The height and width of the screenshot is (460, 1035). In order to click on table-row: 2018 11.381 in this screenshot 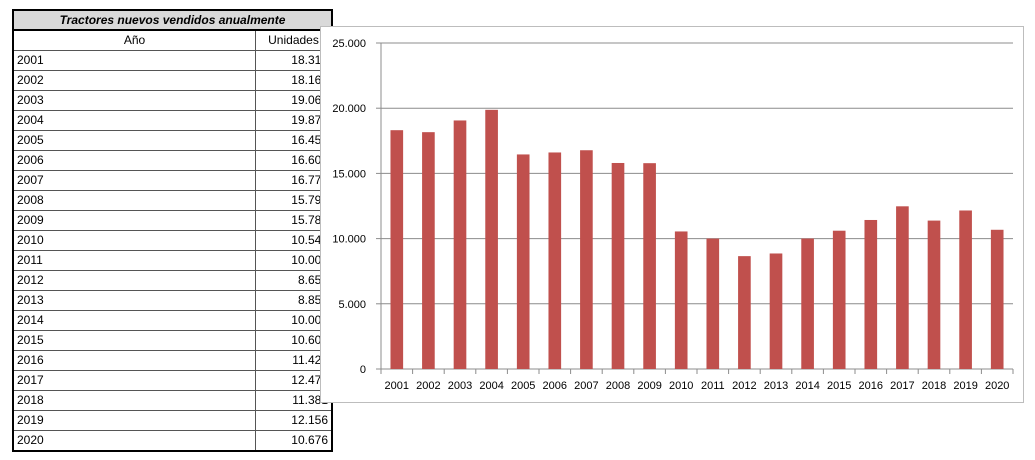, I will do `click(172, 400)`.